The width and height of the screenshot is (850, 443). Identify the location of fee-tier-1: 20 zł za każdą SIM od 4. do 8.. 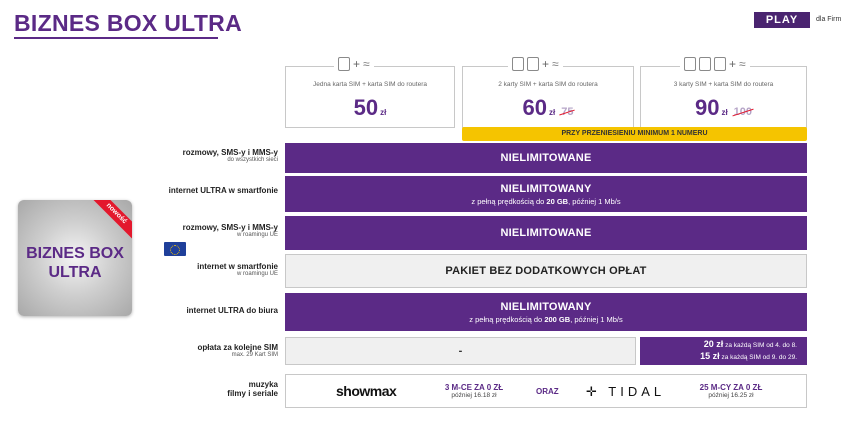
(750, 345).